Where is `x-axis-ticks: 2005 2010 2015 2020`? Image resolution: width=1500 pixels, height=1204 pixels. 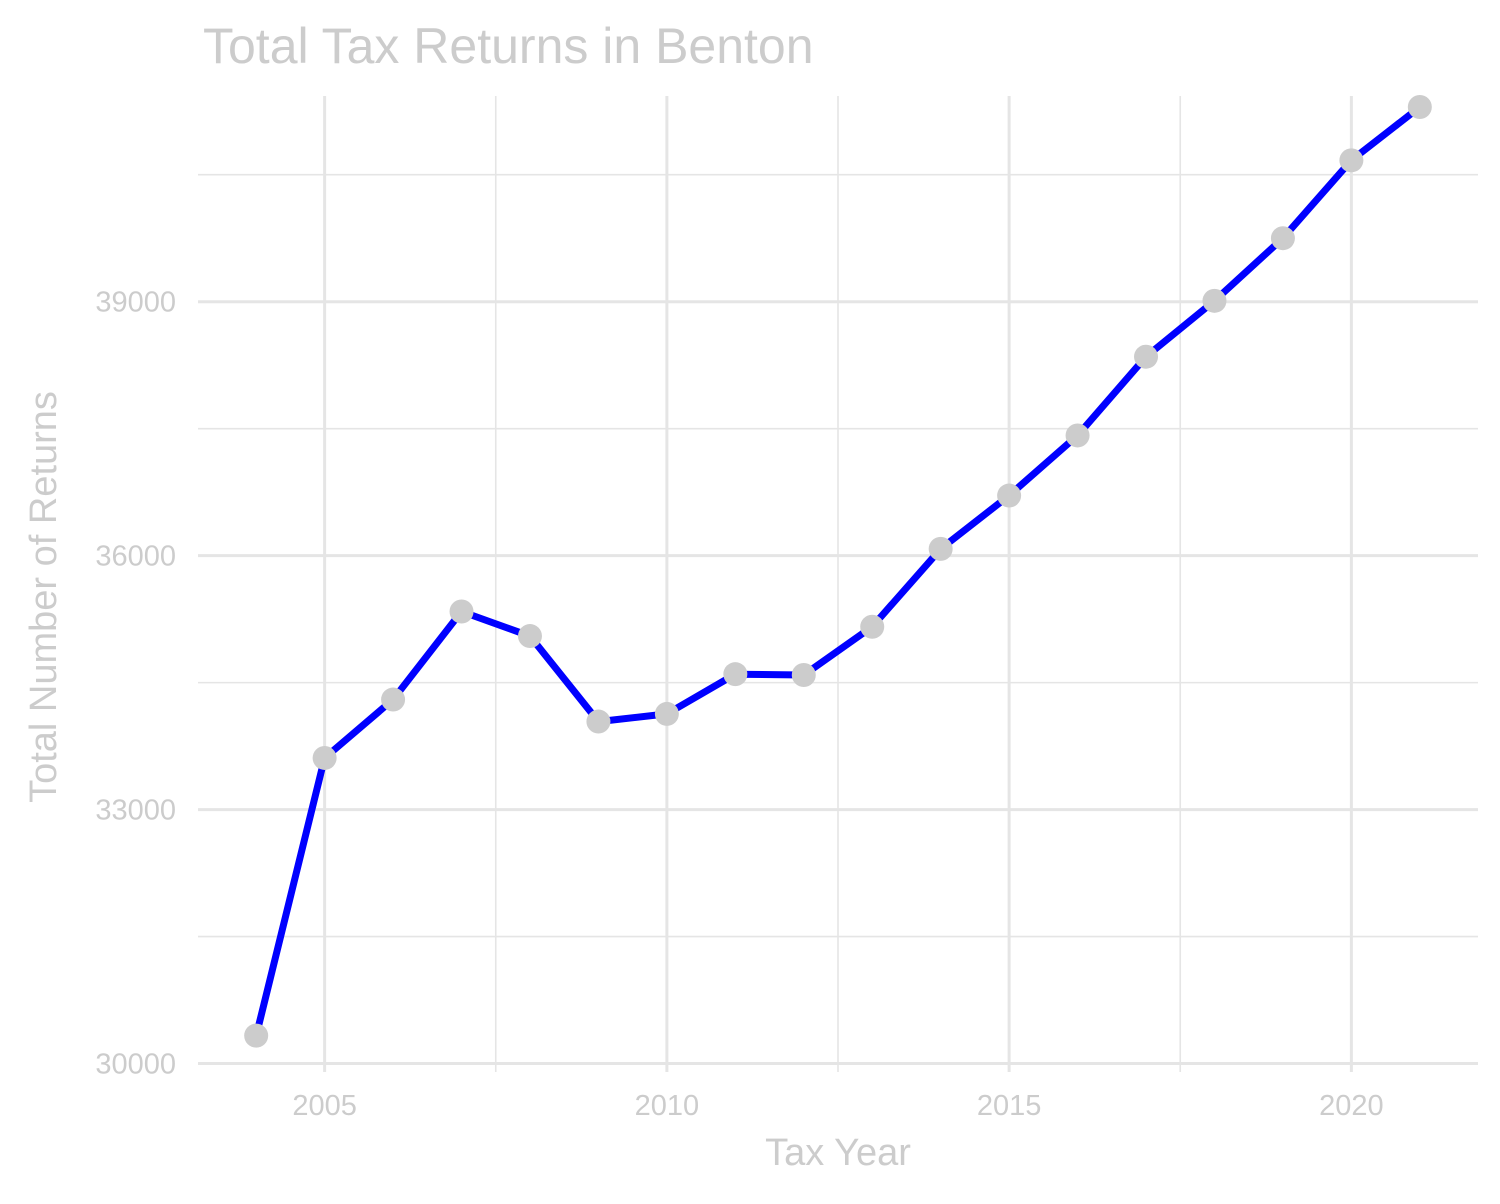
x-axis-ticks: 2005 2010 2015 2020 is located at coordinates (837, 1106).